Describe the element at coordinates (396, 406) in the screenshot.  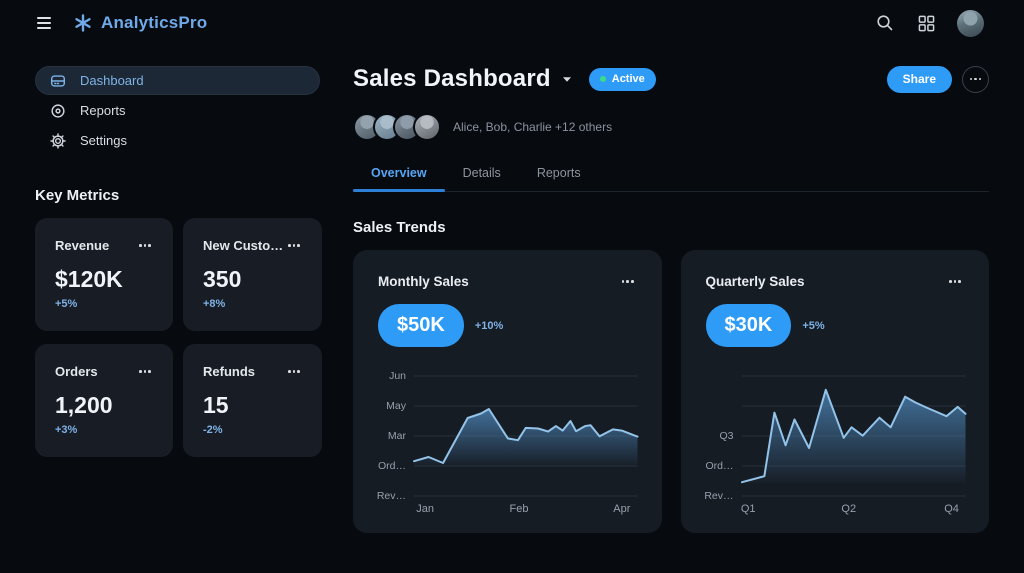
I see `y-tick-label: May` at that location.